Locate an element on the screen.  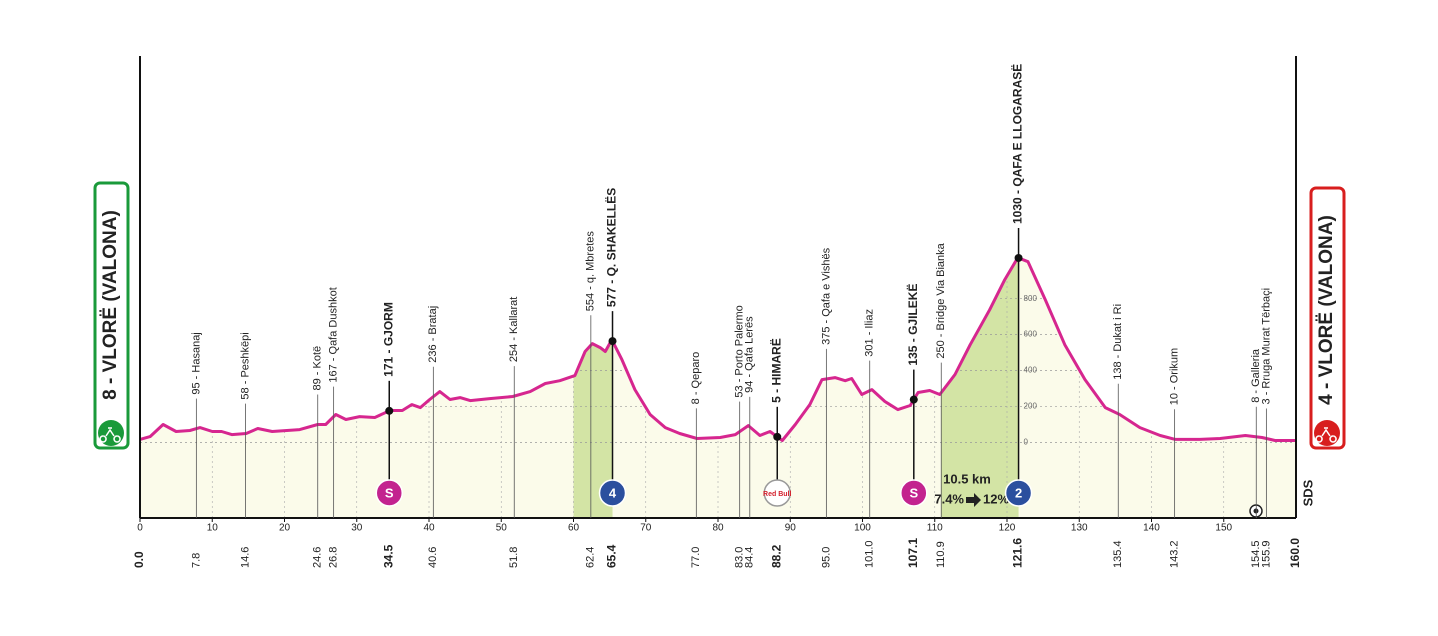
km-label: 160.0 is located at coordinates (1295, 553).